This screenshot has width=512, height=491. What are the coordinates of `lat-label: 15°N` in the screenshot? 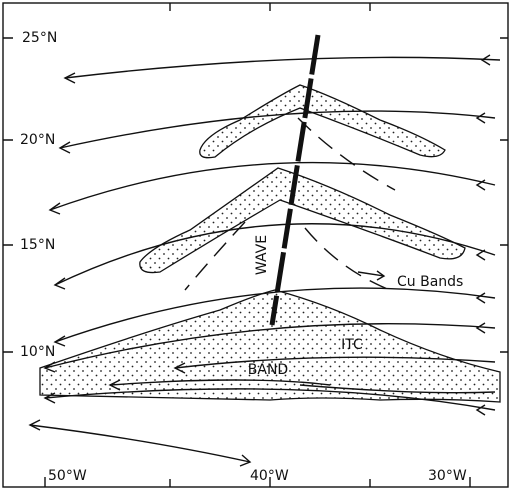 It's located at (37, 245).